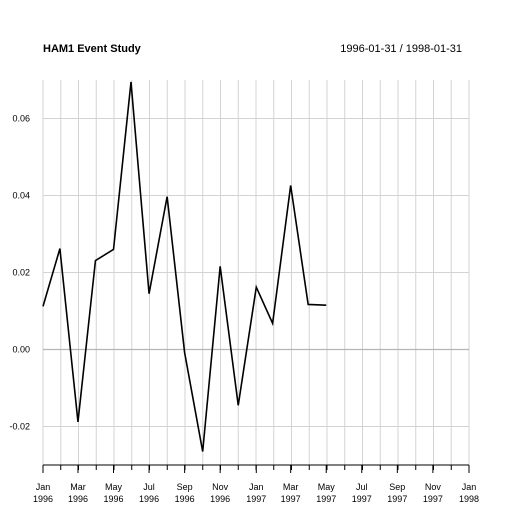 The image size is (512, 512). I want to click on x-tick-year-label: 1998, so click(469, 499).